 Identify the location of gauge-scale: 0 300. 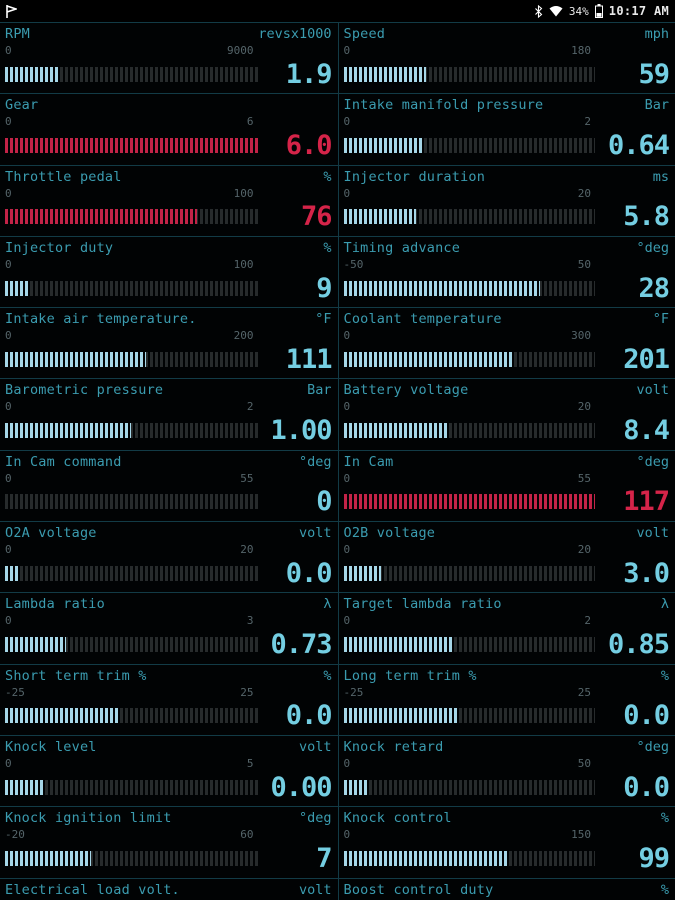
(468, 335).